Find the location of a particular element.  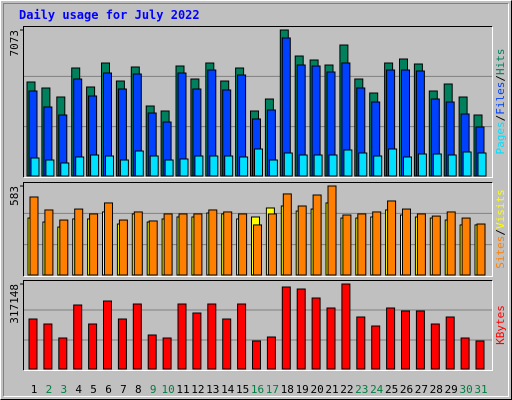

x-tick-label: 17 is located at coordinates (272, 389).